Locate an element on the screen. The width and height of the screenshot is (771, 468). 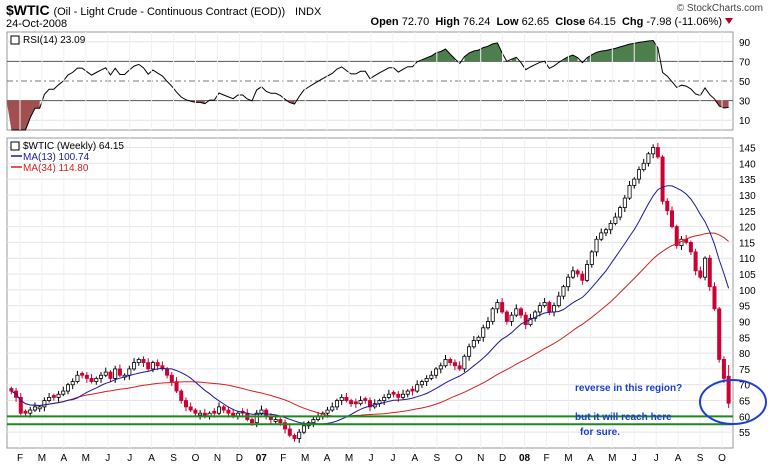
price-legend-icon is located at coordinates (15, 146).